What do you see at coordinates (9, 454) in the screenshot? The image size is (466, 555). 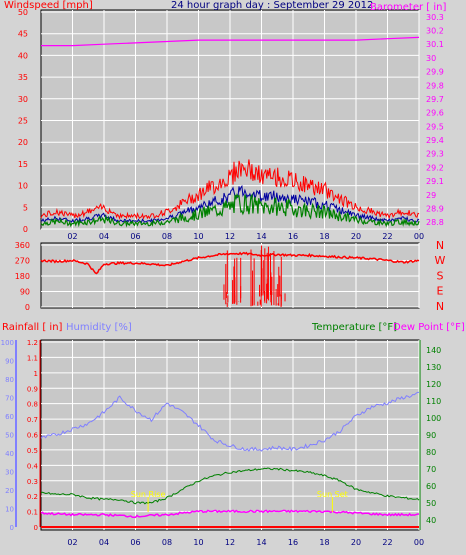 I see `humidity-tick-label: 40` at bounding box center [9, 454].